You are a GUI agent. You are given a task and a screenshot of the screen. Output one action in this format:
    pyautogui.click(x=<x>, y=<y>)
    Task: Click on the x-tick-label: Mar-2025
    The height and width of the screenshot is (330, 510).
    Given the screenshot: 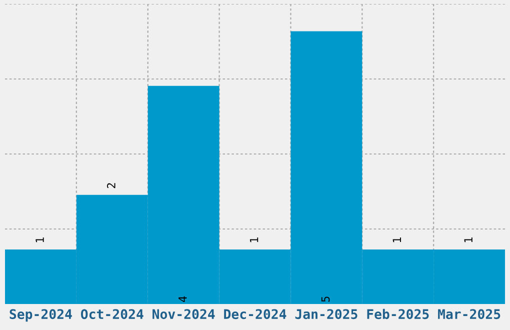 What is the action you would take?
    pyautogui.click(x=469, y=314)
    